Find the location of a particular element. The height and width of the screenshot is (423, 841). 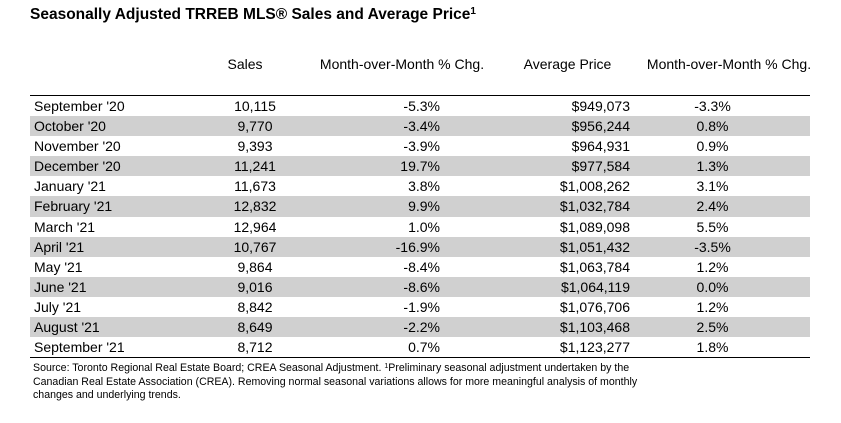

table-row: July '21 8,842 -1.9% $1,076,706 1.2% is located at coordinates (420, 307).